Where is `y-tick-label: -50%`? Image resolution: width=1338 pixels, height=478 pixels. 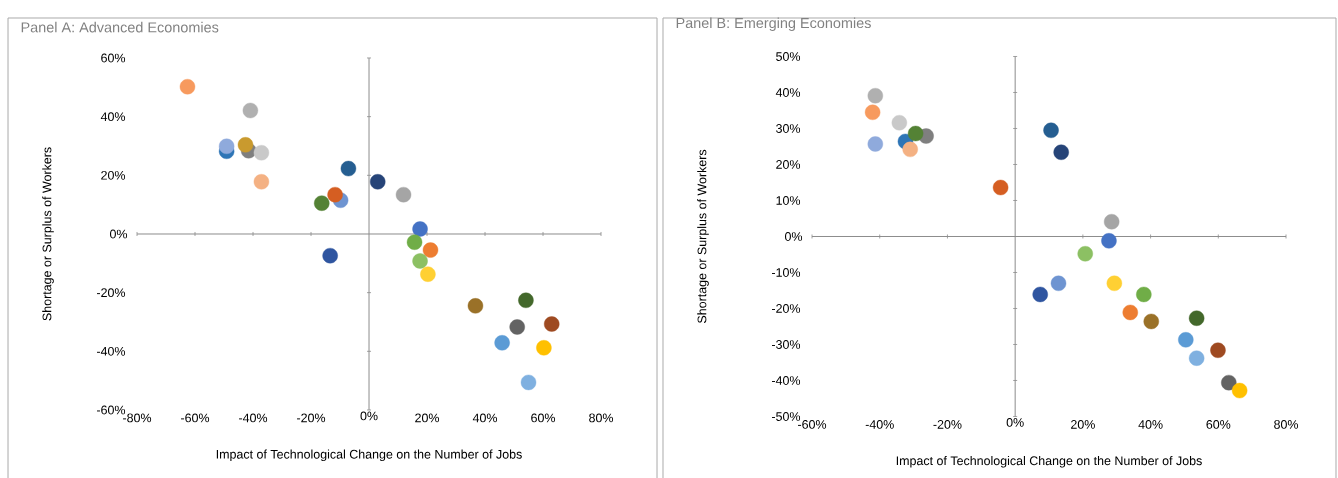
y-tick-label: -50% is located at coordinates (786, 416).